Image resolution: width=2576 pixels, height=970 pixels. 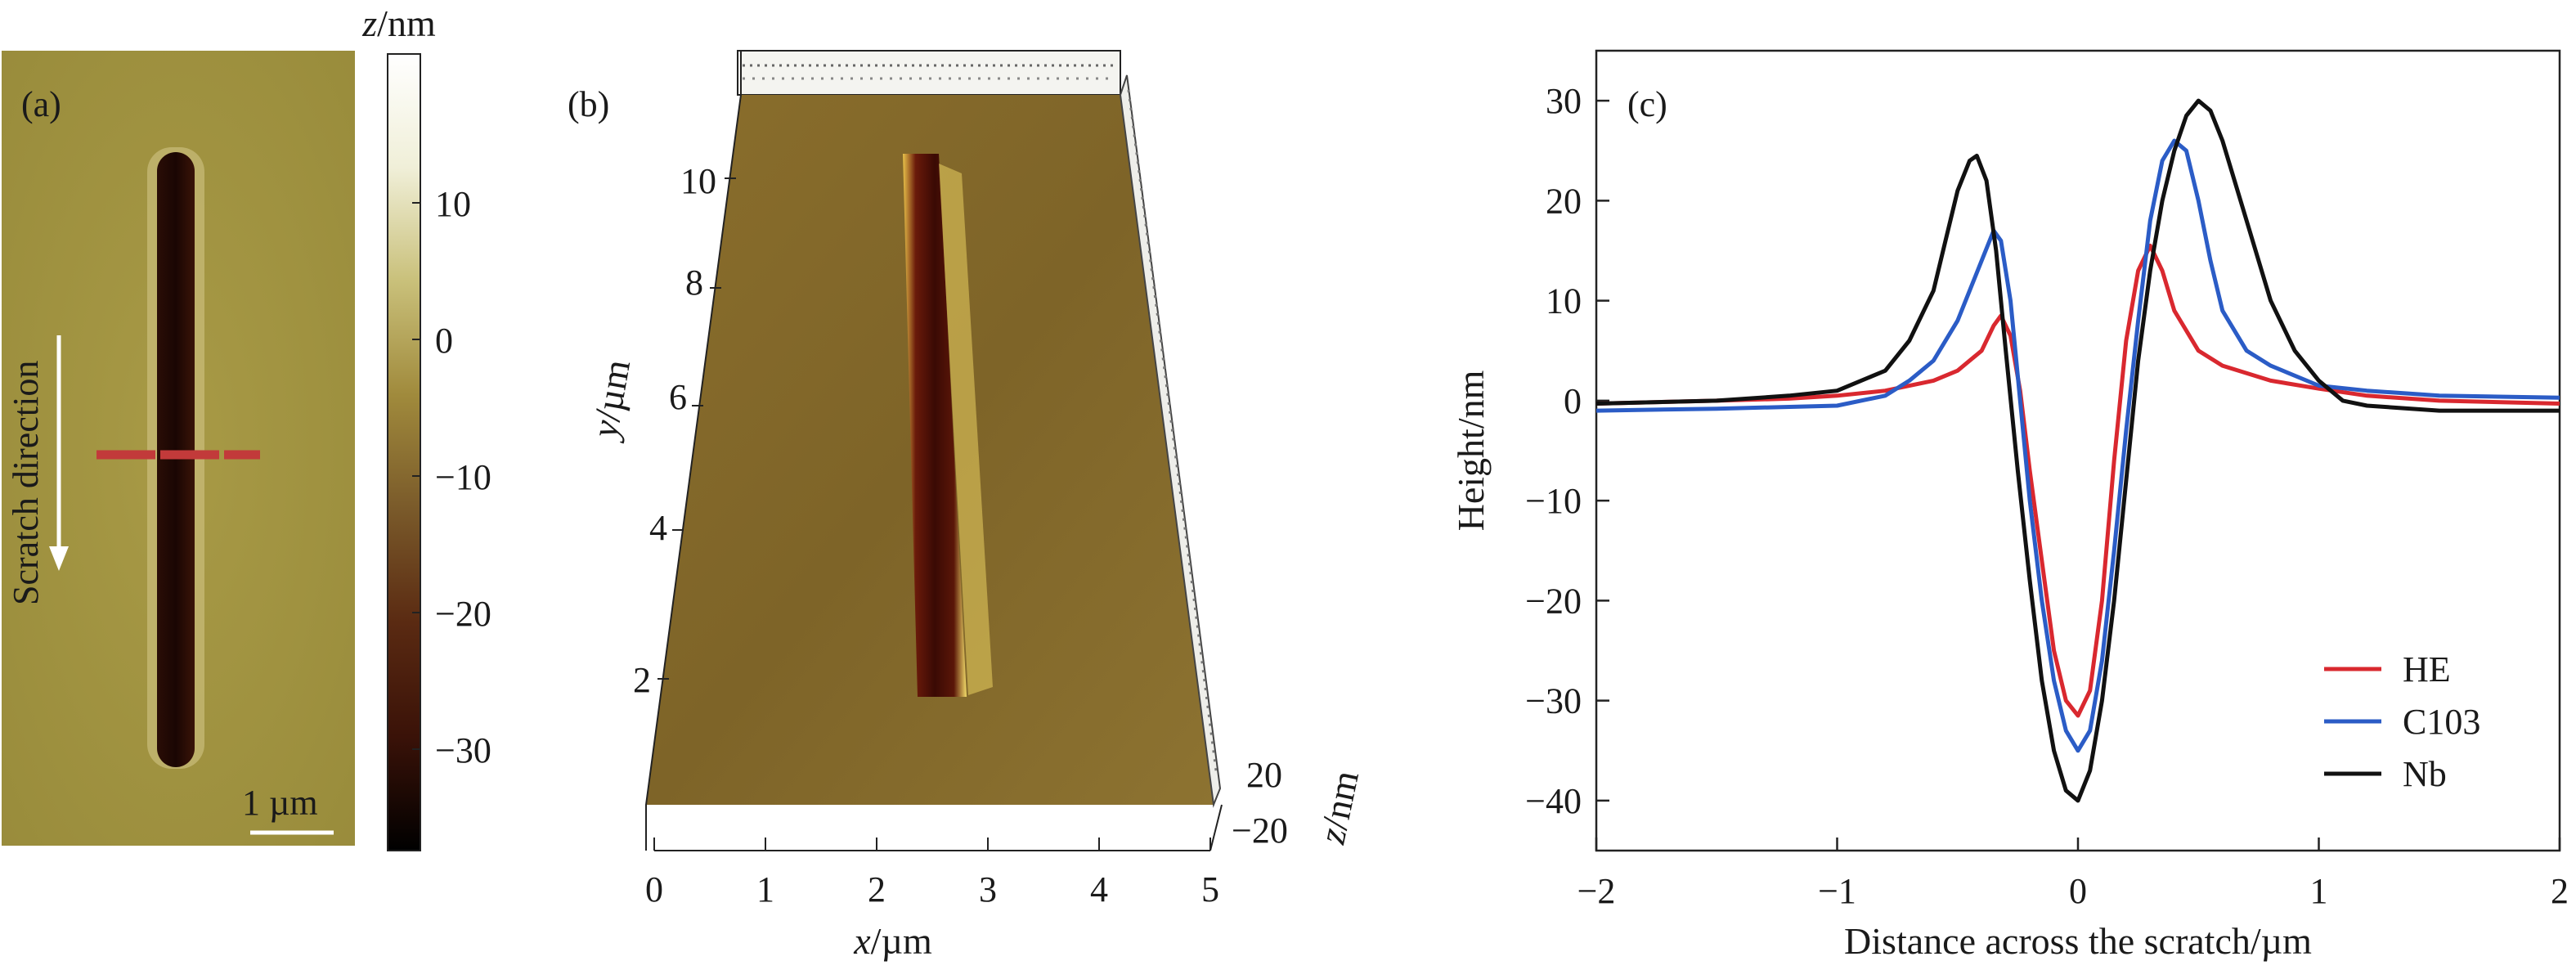 What do you see at coordinates (765, 889) in the screenshot?
I see `x-tick-b-1: 1` at bounding box center [765, 889].